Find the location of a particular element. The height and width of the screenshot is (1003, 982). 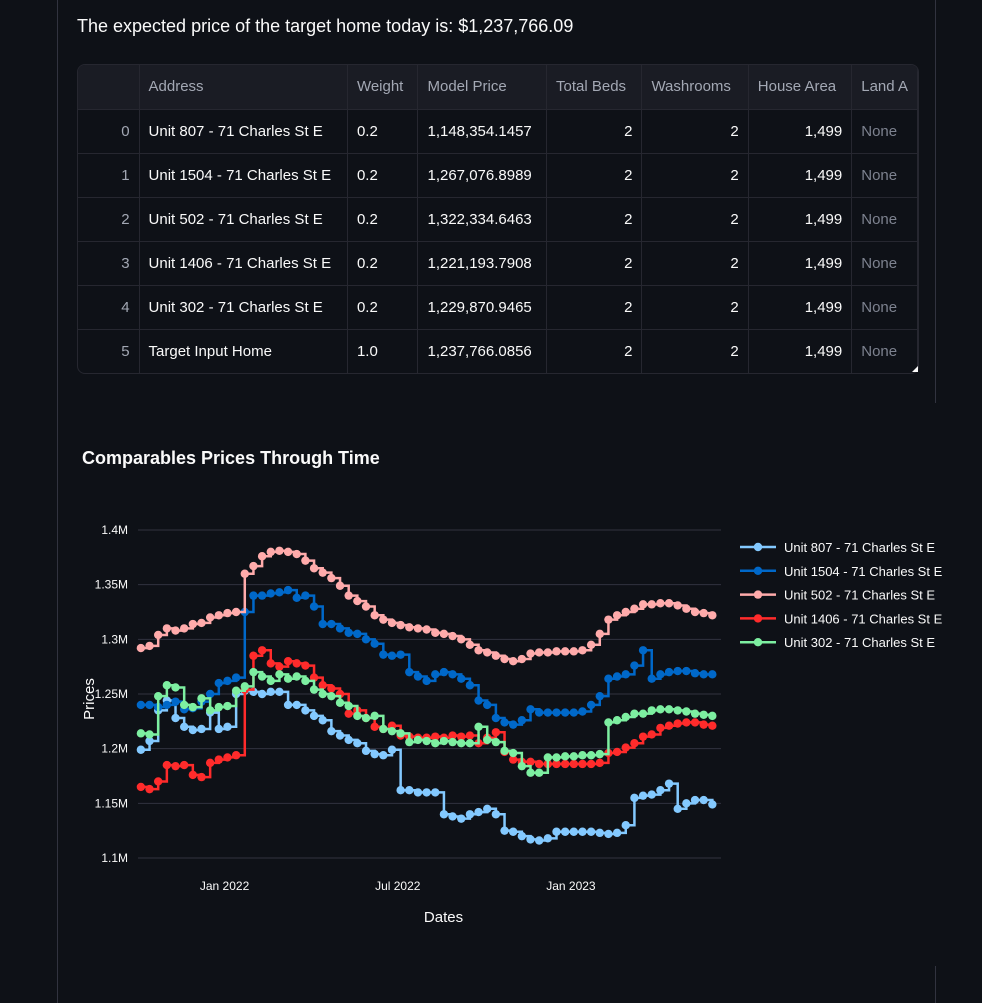

legend-entry: Unit 302 - 71 Charles St E is located at coordinates (859, 642).